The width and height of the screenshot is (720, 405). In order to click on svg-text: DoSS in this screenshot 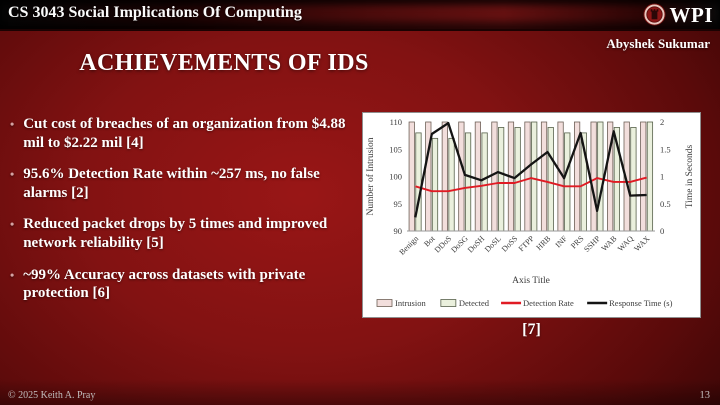, I will do `click(510, 244)`.